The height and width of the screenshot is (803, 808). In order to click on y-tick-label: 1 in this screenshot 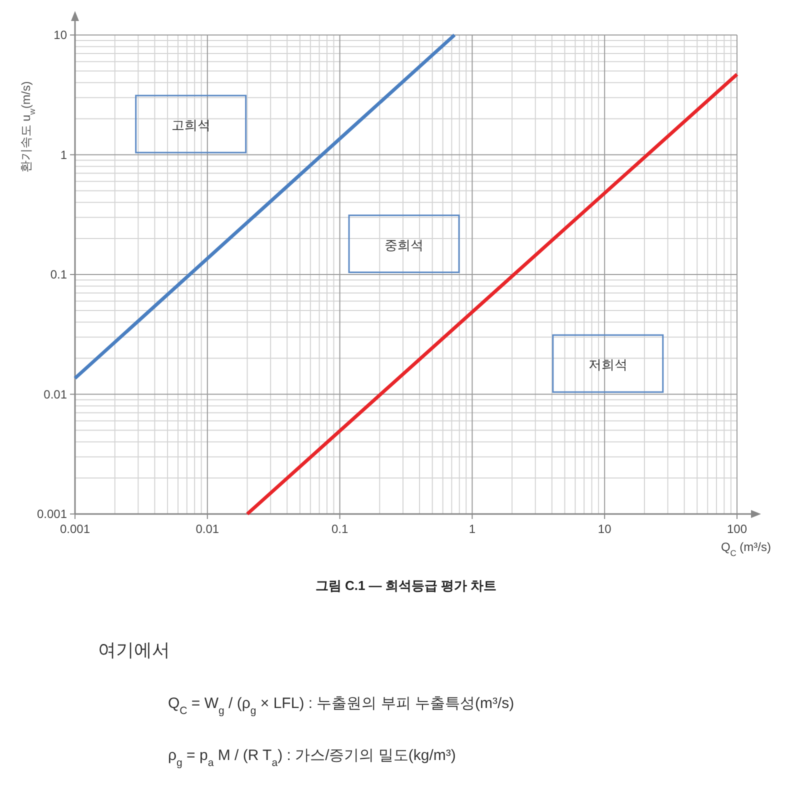, I will do `click(64, 155)`.